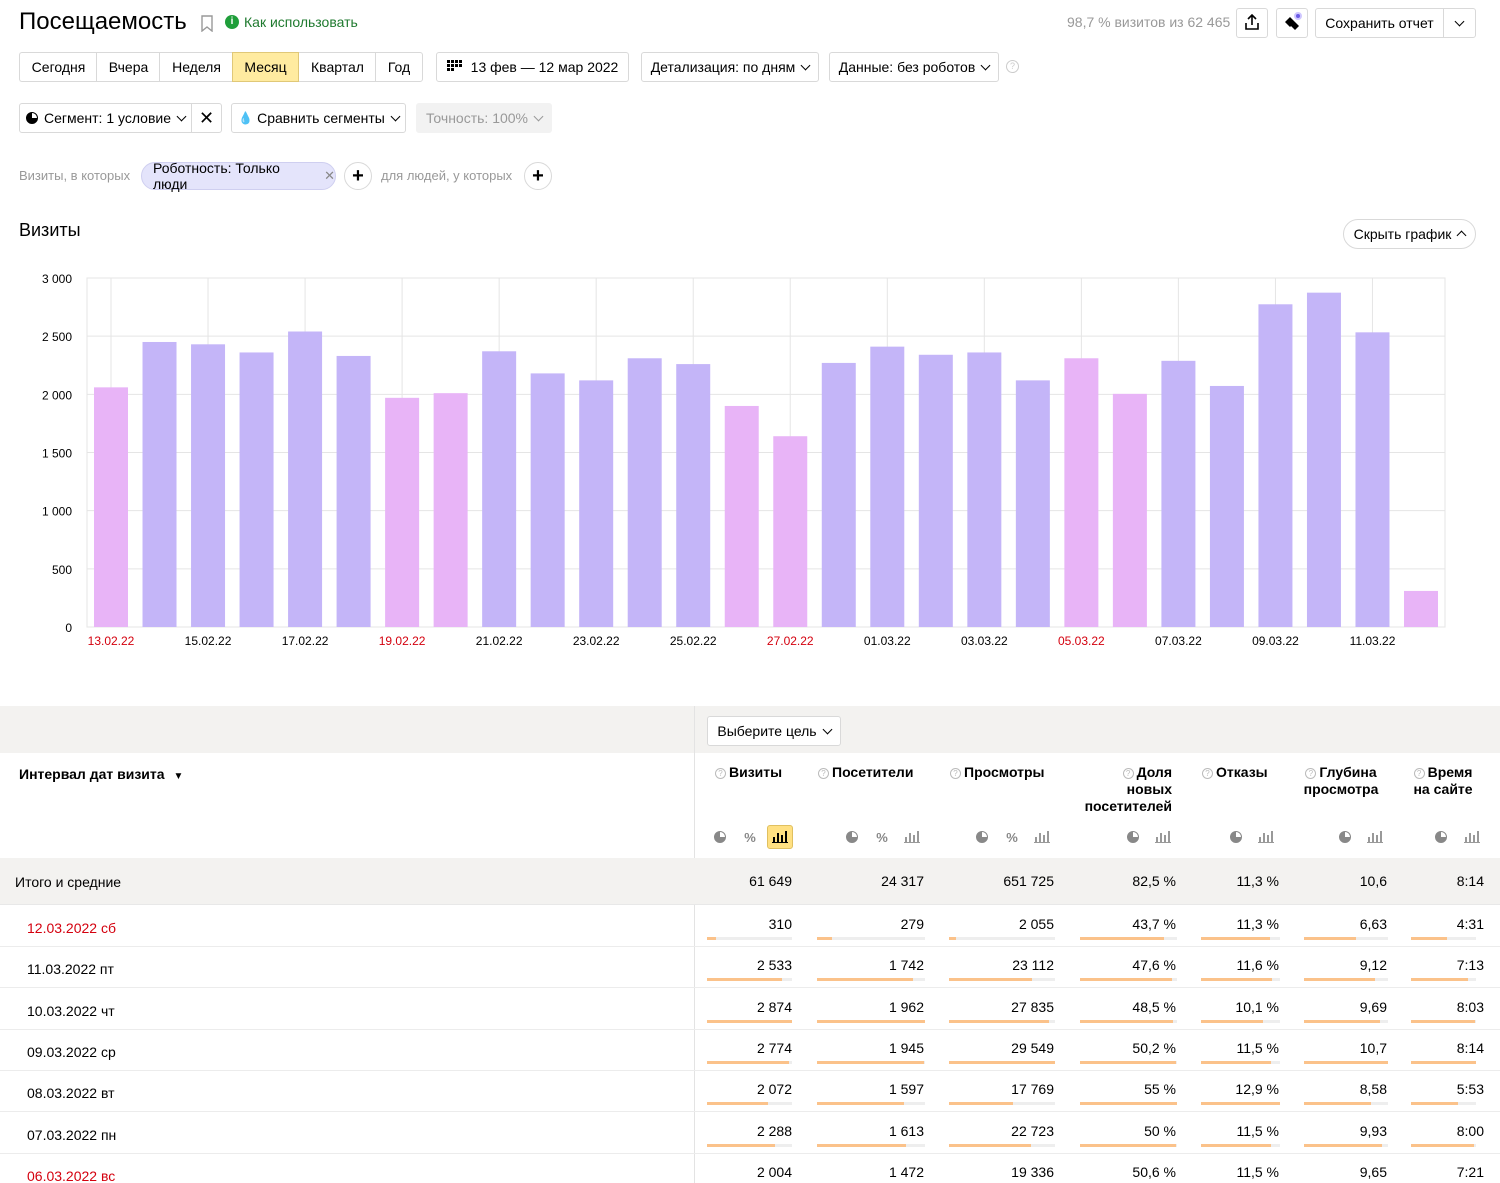  What do you see at coordinates (31, 118) in the screenshot?
I see `pie-icon` at bounding box center [31, 118].